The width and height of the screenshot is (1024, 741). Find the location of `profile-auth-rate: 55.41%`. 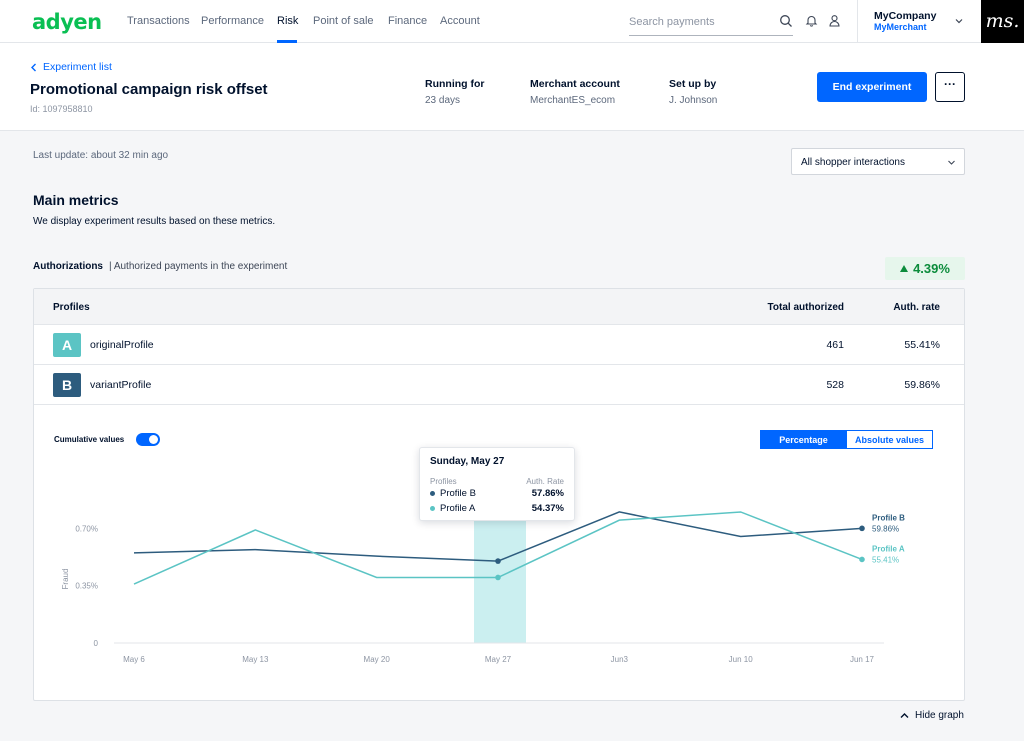

profile-auth-rate: 55.41% is located at coordinates (922, 345).